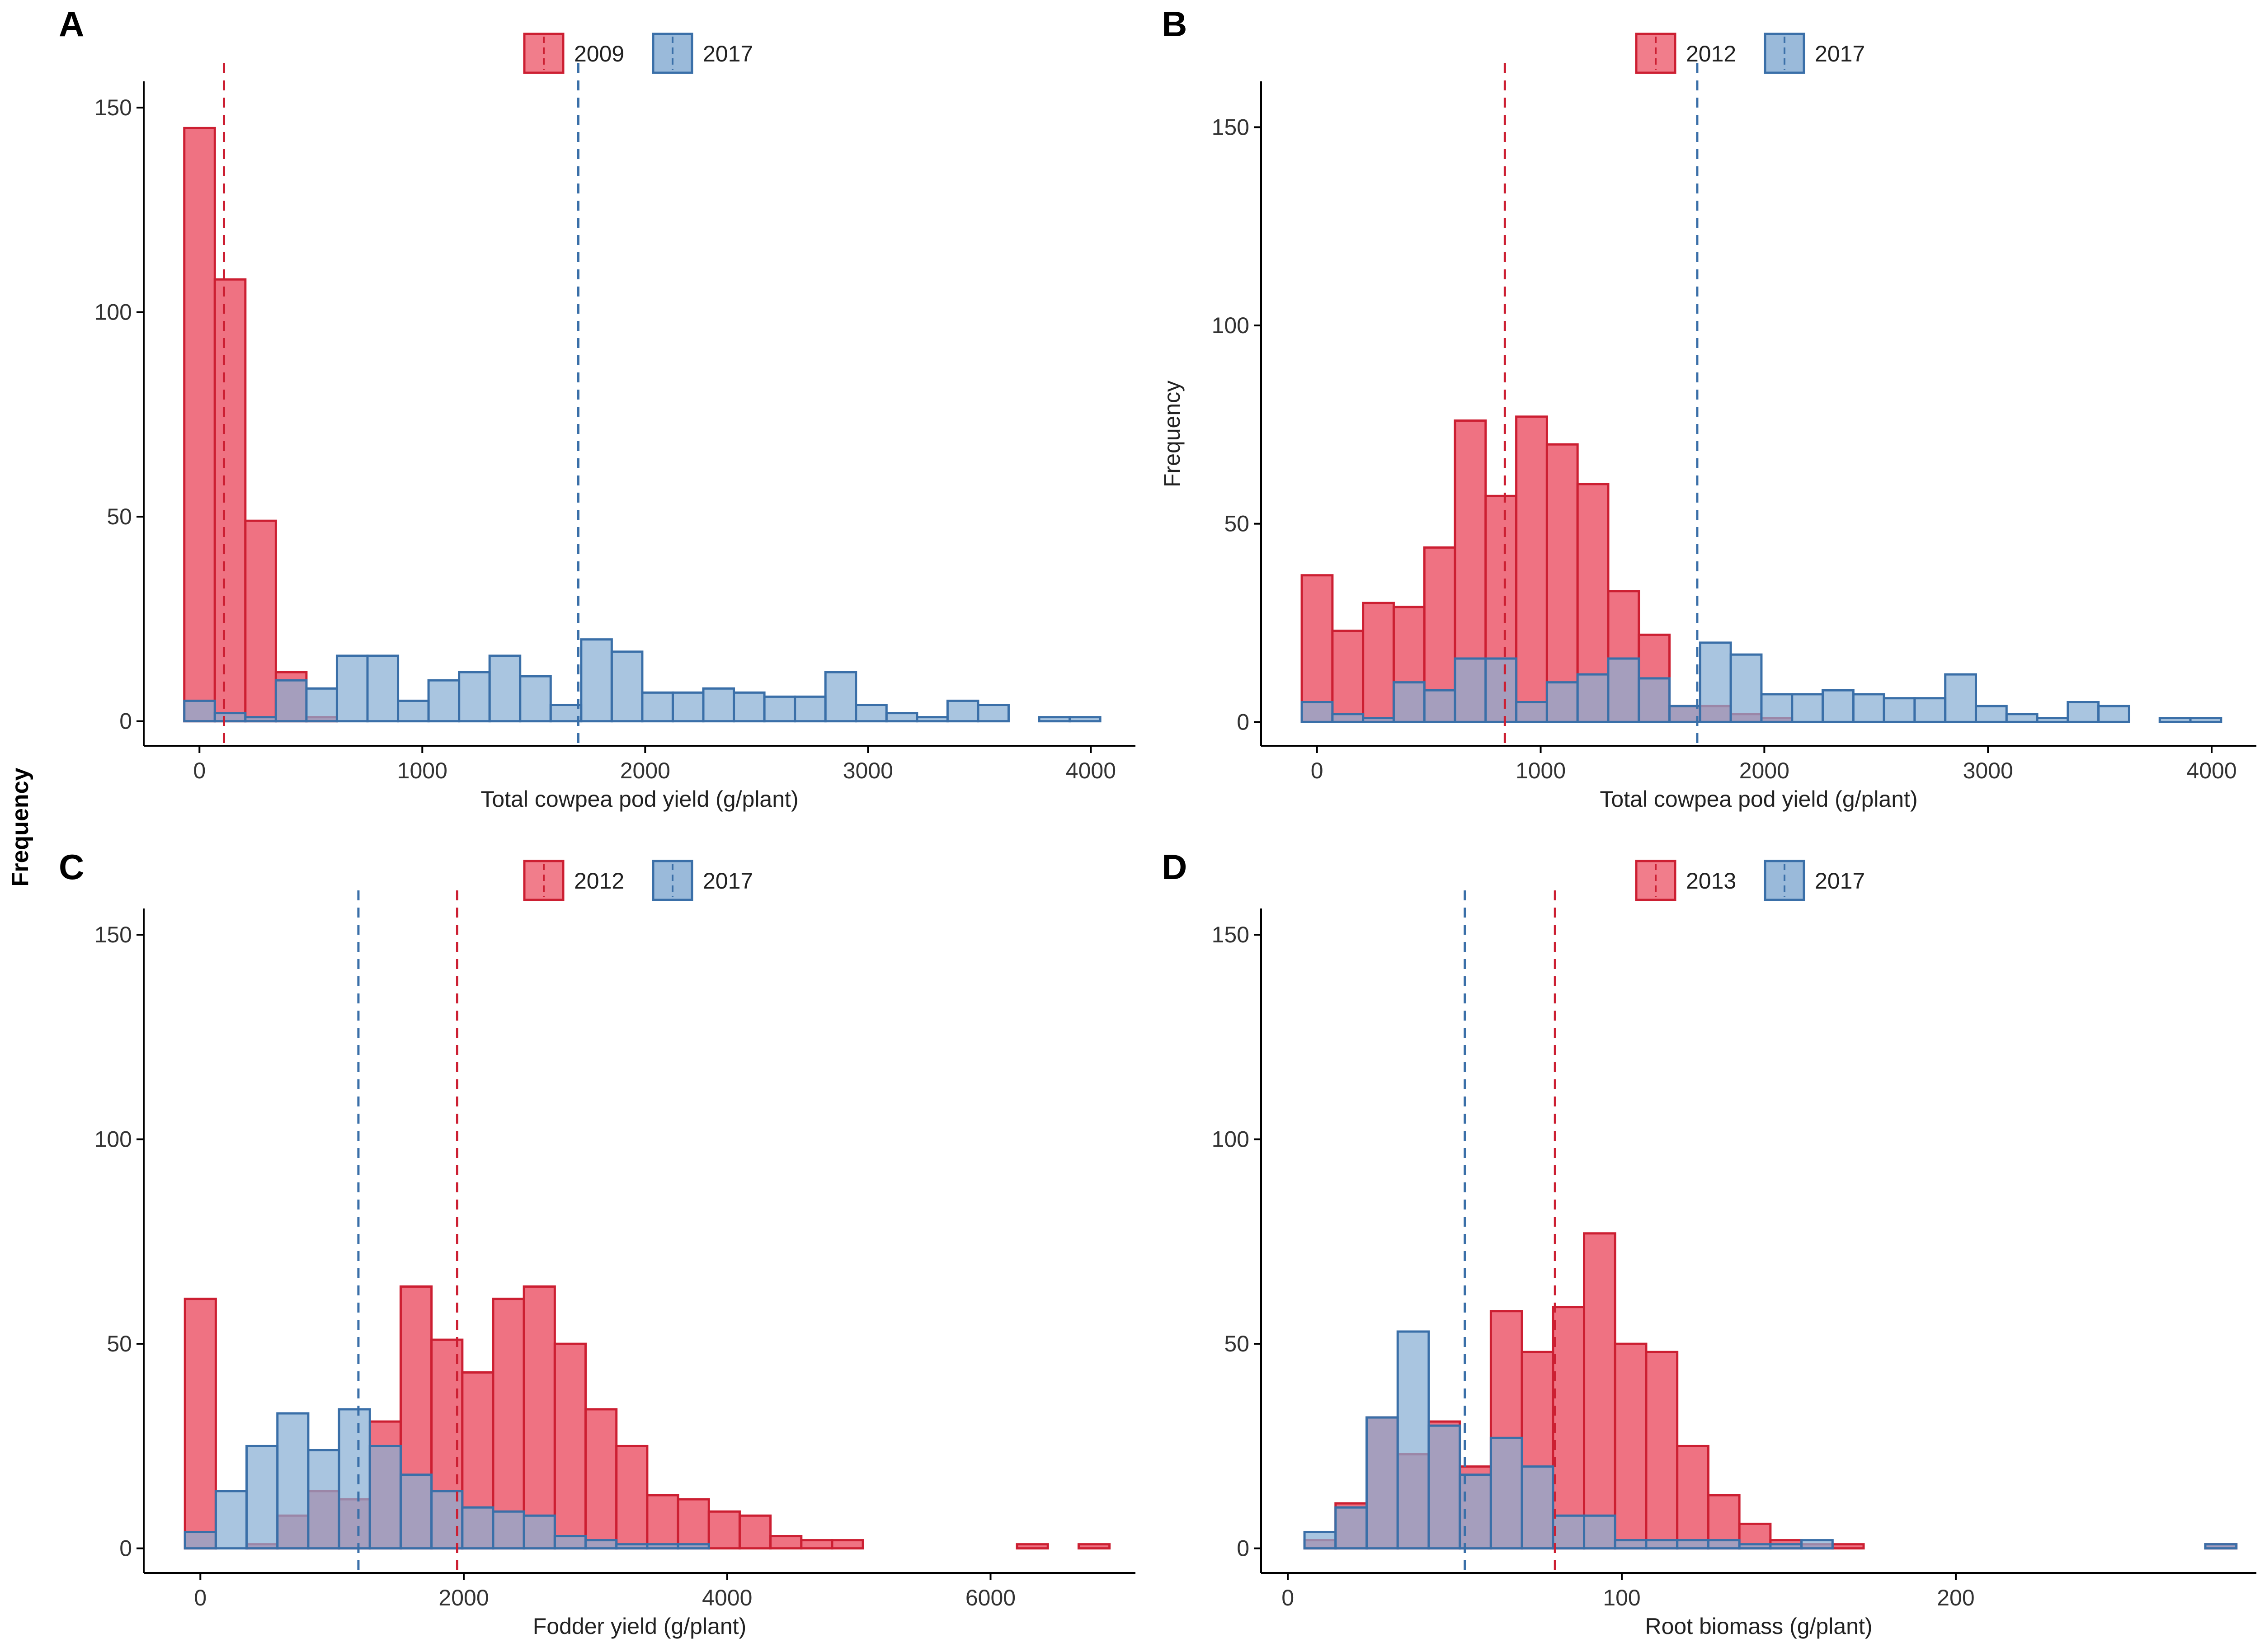 The image size is (2260, 1652). I want to click on legend: 2012 2017, so click(638, 880).